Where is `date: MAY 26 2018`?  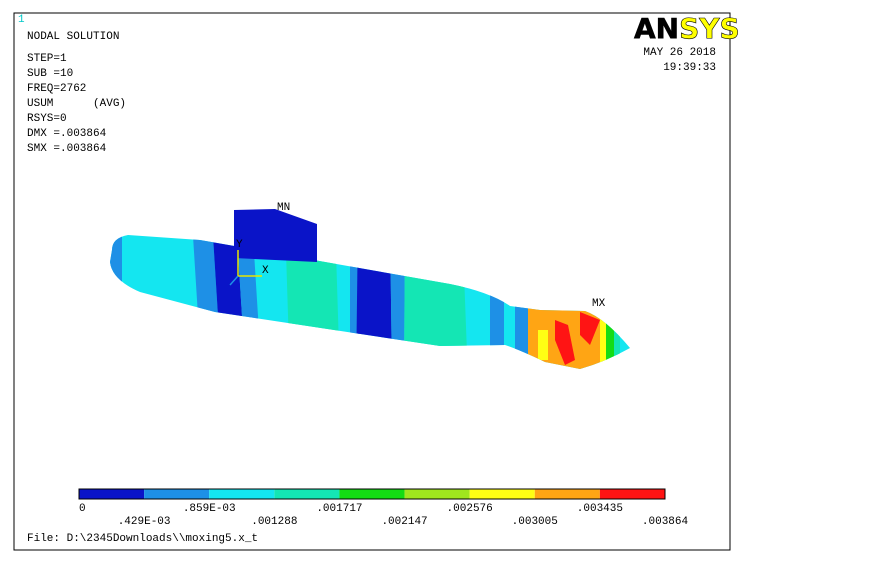 date: MAY 26 2018 is located at coordinates (679, 53).